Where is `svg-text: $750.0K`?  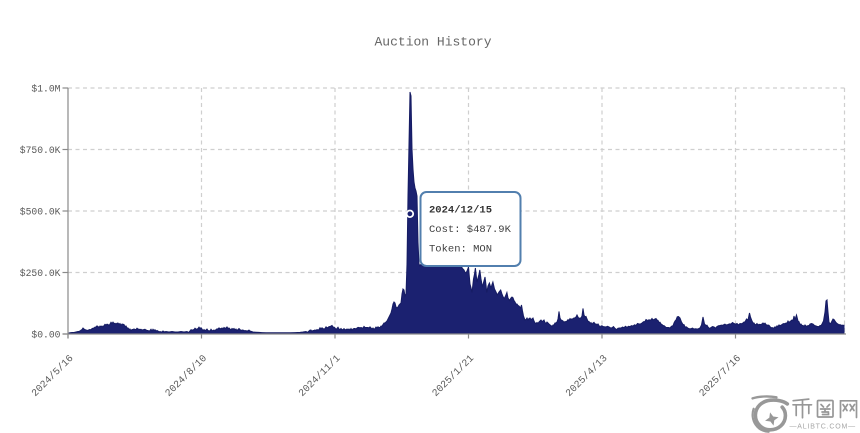
svg-text: $750.0K is located at coordinates (40, 150).